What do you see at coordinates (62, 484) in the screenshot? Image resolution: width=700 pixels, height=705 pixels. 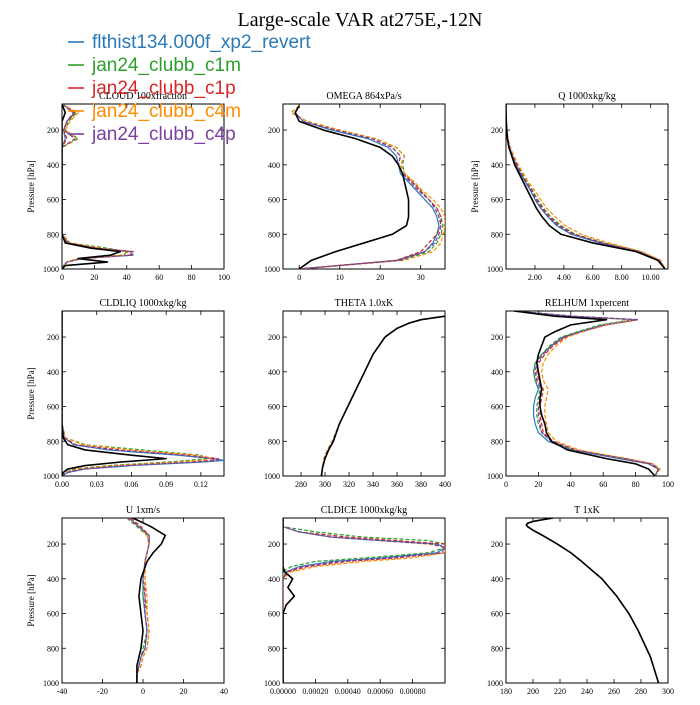 I see `x-tick-label: 0.00` at bounding box center [62, 484].